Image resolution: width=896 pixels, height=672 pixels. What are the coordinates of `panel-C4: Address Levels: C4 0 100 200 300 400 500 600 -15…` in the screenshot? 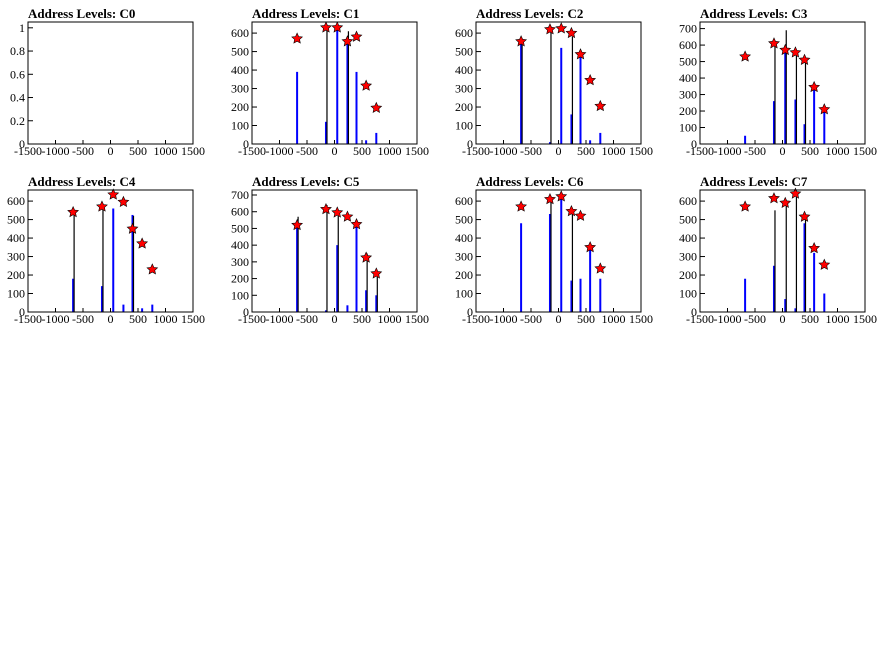 It's located at (106, 250).